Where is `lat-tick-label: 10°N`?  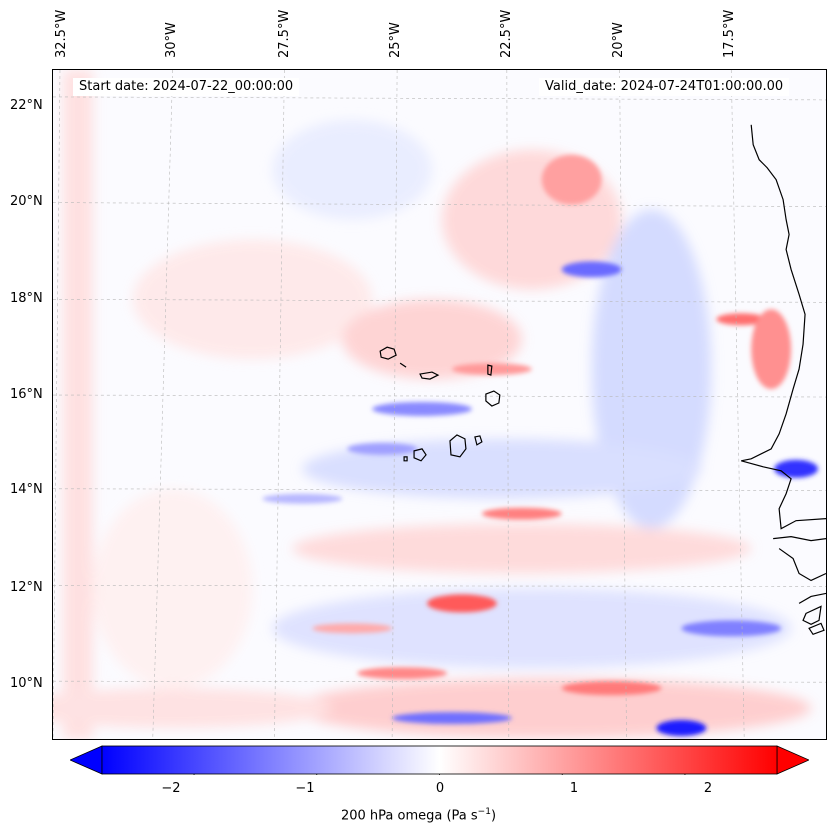
lat-tick-label: 10°N is located at coordinates (26, 683).